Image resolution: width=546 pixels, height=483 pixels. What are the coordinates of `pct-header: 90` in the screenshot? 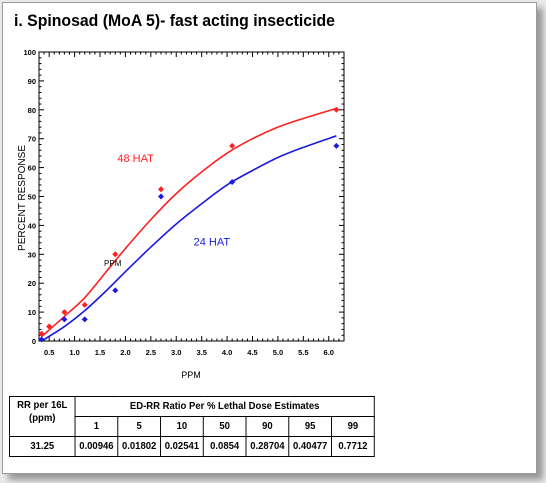 It's located at (267, 426).